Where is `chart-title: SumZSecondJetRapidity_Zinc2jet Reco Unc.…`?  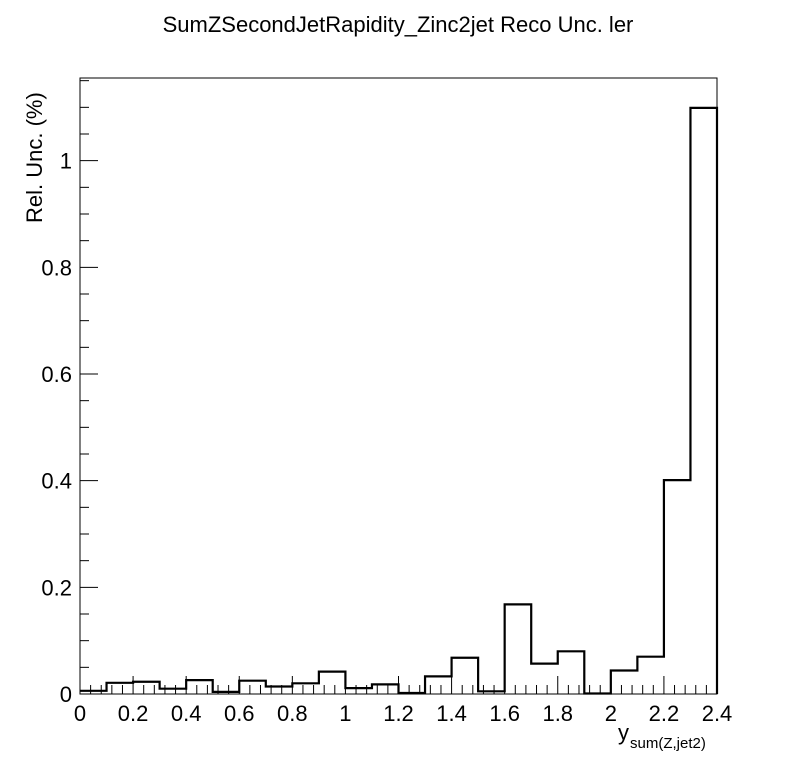 chart-title: SumZSecondJetRapidity_Zinc2jet Reco Unc.… is located at coordinates (398, 24).